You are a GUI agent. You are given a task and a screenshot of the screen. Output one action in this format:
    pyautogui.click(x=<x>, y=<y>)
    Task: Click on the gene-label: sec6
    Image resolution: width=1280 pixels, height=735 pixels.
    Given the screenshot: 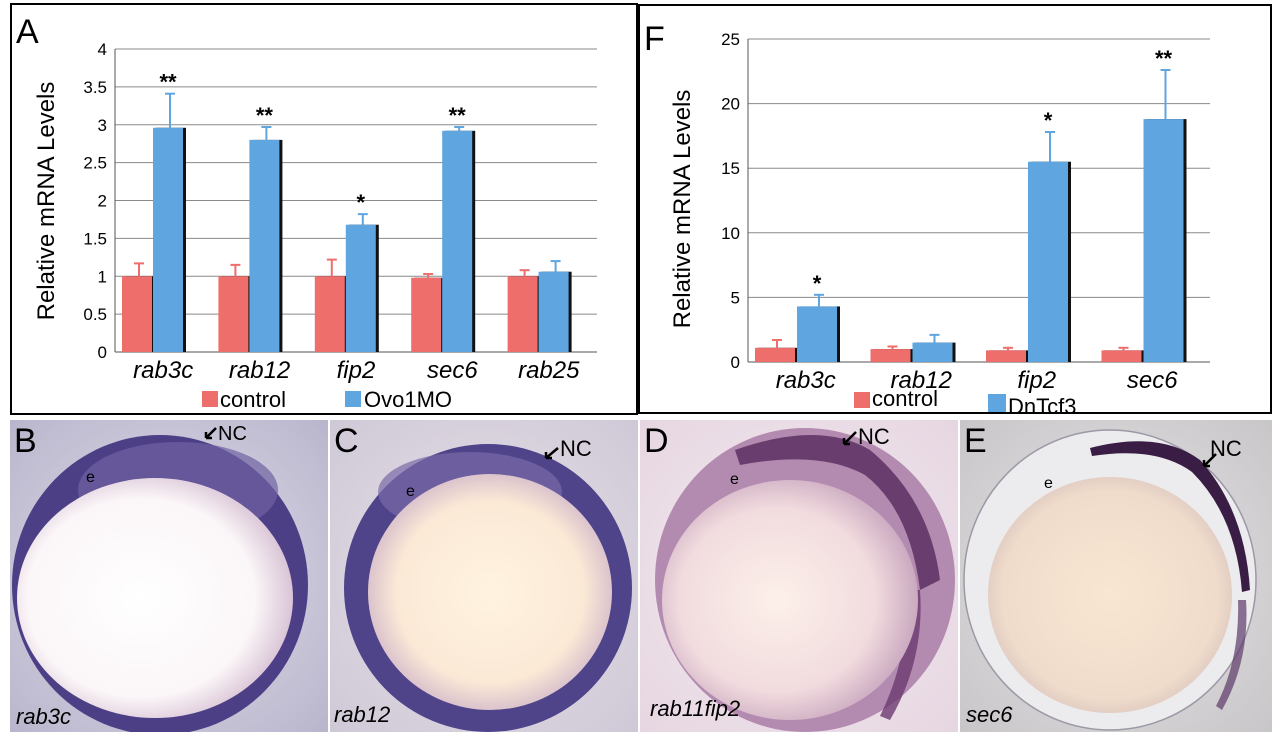 What is the action you would take?
    pyautogui.click(x=989, y=714)
    